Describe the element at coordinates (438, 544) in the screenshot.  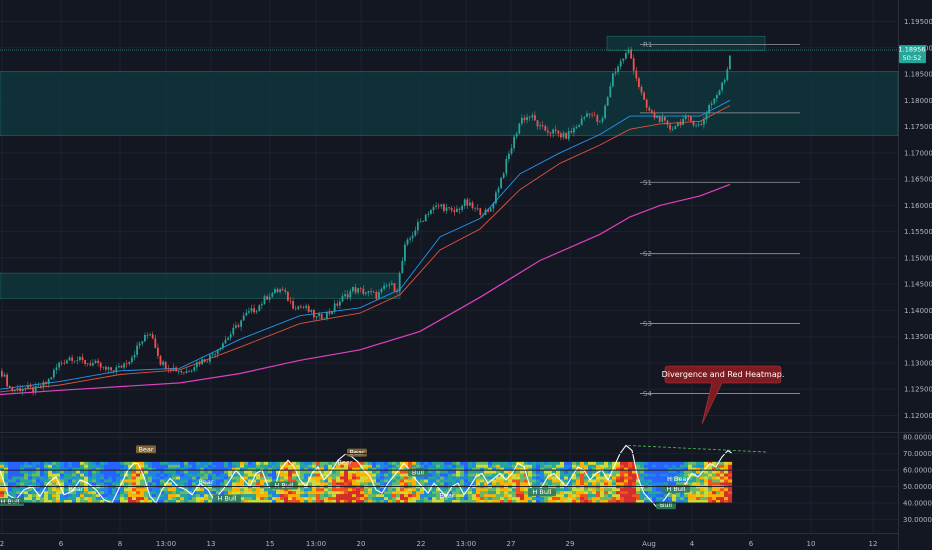
I see `time-axis: 2 6 8 13:00 13 15 13:00 20 22 13:00 27 29 Aug 4 6 10 12` at that location.